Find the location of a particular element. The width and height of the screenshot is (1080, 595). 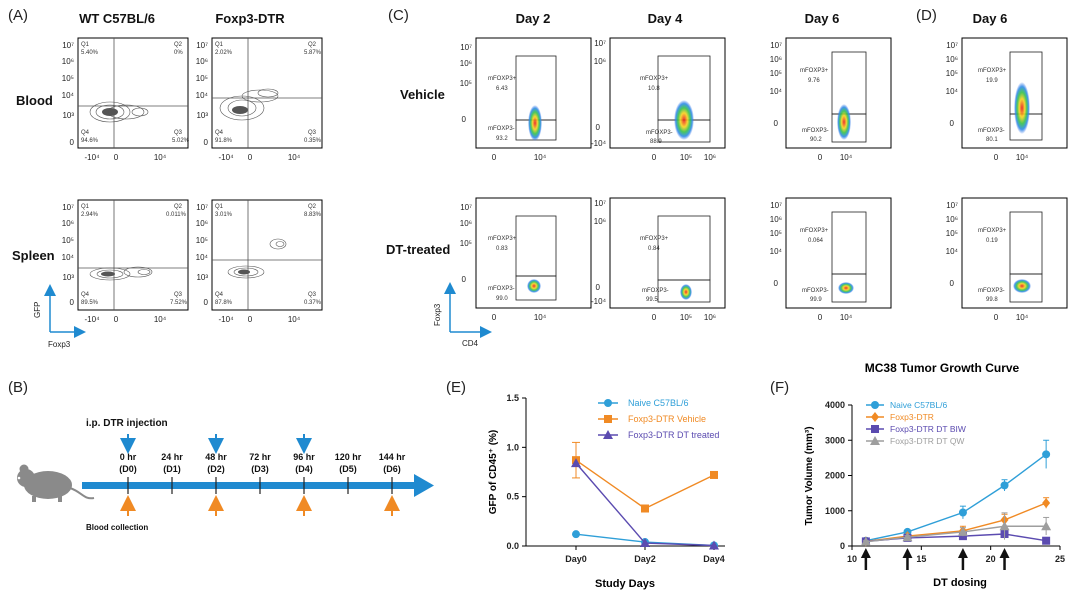

tick: 10³ is located at coordinates (68, 115).